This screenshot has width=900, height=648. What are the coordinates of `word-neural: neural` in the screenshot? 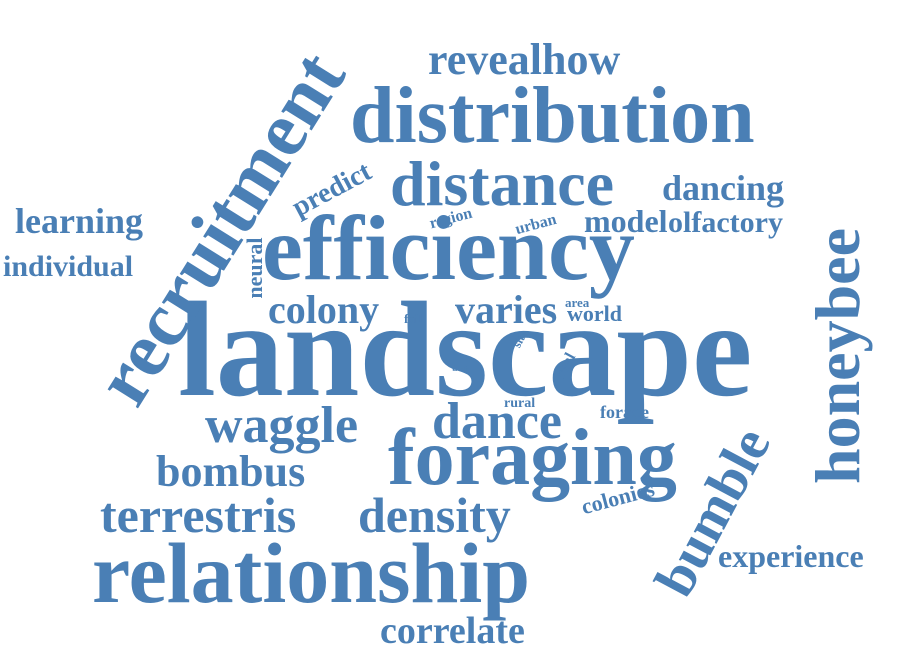 It's located at (255, 267).